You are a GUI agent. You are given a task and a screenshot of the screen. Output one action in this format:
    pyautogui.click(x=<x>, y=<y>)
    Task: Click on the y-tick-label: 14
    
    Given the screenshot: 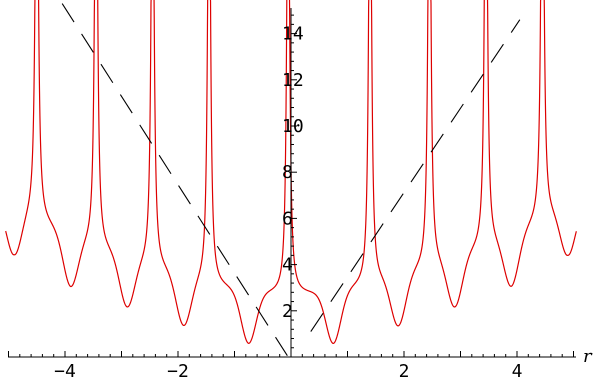 What is the action you would take?
    pyautogui.click(x=293, y=34)
    